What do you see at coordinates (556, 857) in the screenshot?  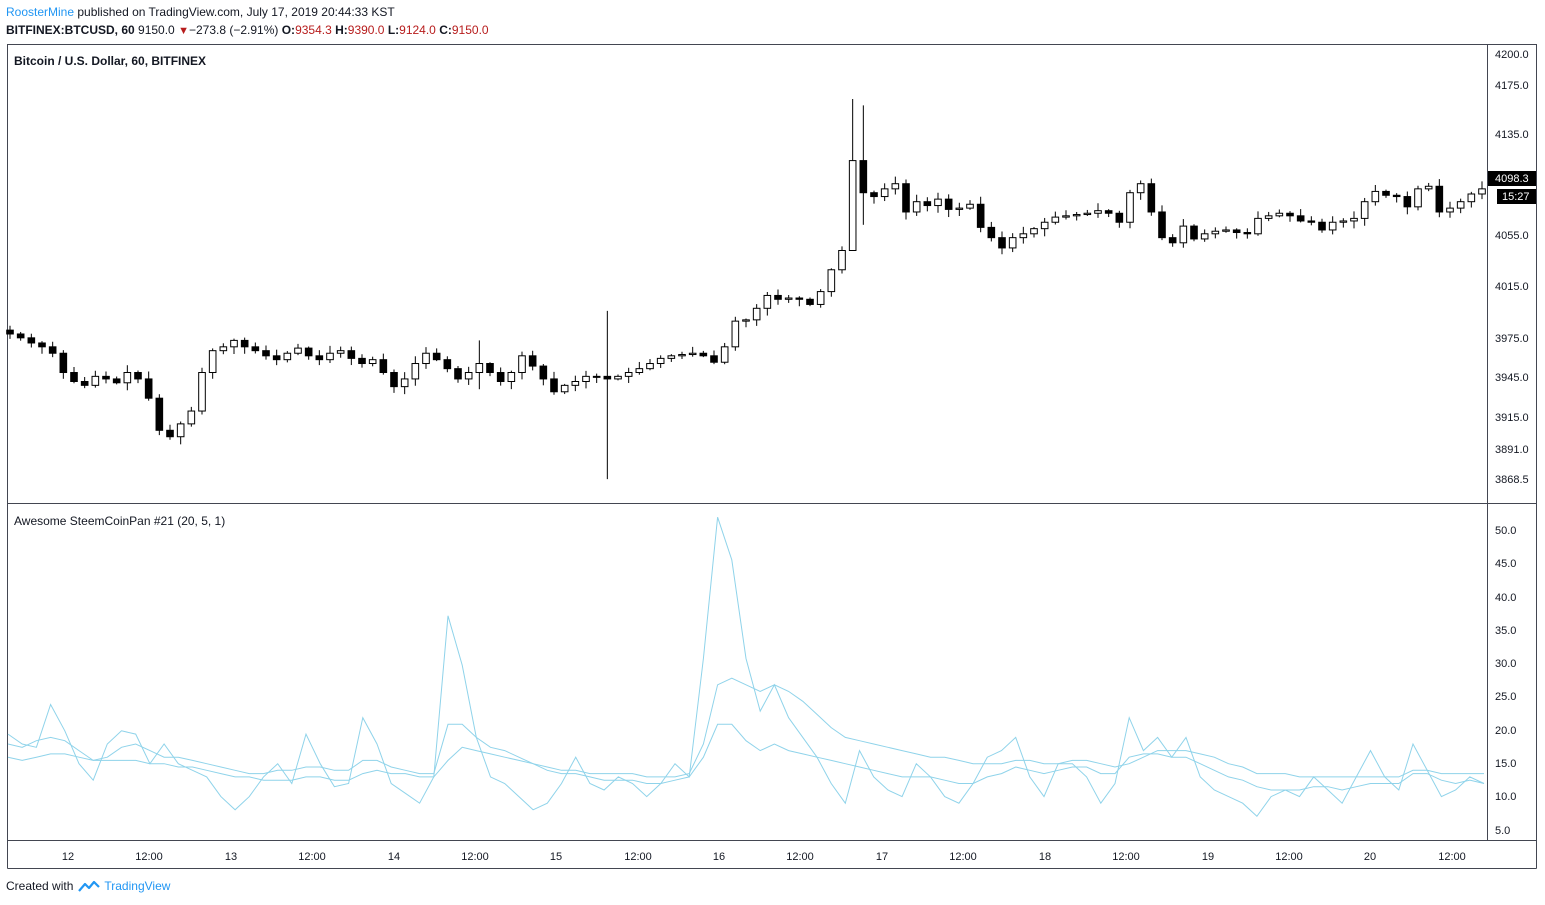 I see `time-tick: 15` at bounding box center [556, 857].